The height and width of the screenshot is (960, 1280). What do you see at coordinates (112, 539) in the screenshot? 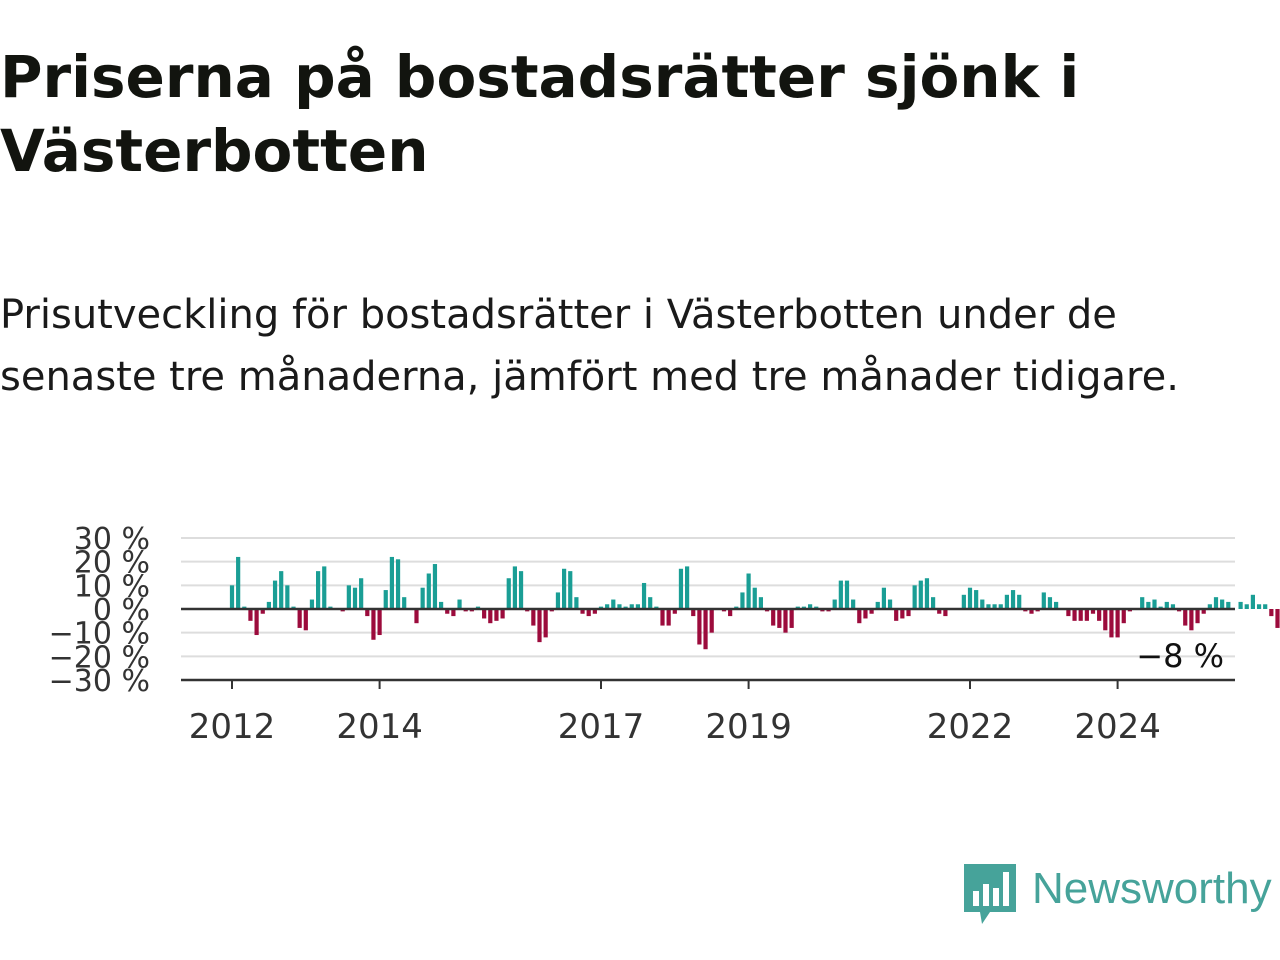
I see `y-tick-label: 30 %` at bounding box center [112, 539].